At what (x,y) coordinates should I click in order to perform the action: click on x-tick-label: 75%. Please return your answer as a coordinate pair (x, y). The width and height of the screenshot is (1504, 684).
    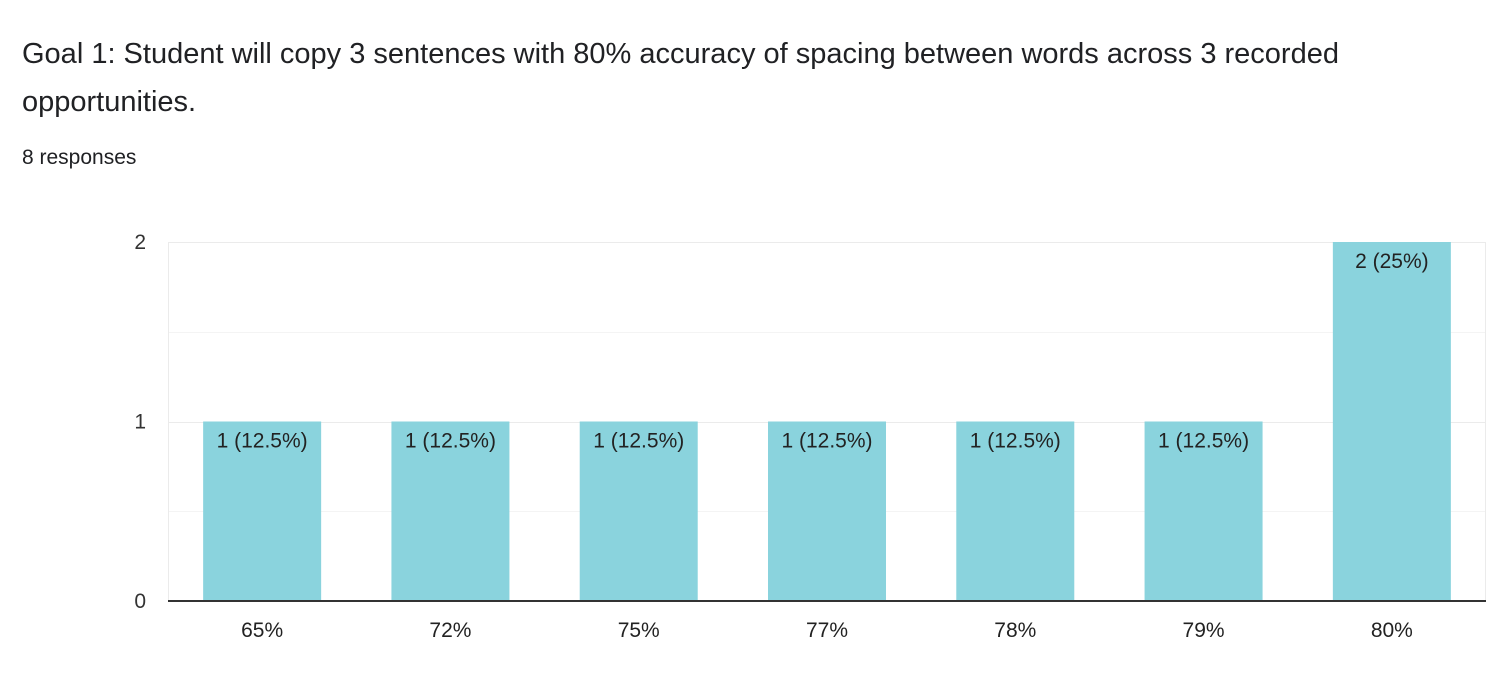
    Looking at the image, I should click on (639, 630).